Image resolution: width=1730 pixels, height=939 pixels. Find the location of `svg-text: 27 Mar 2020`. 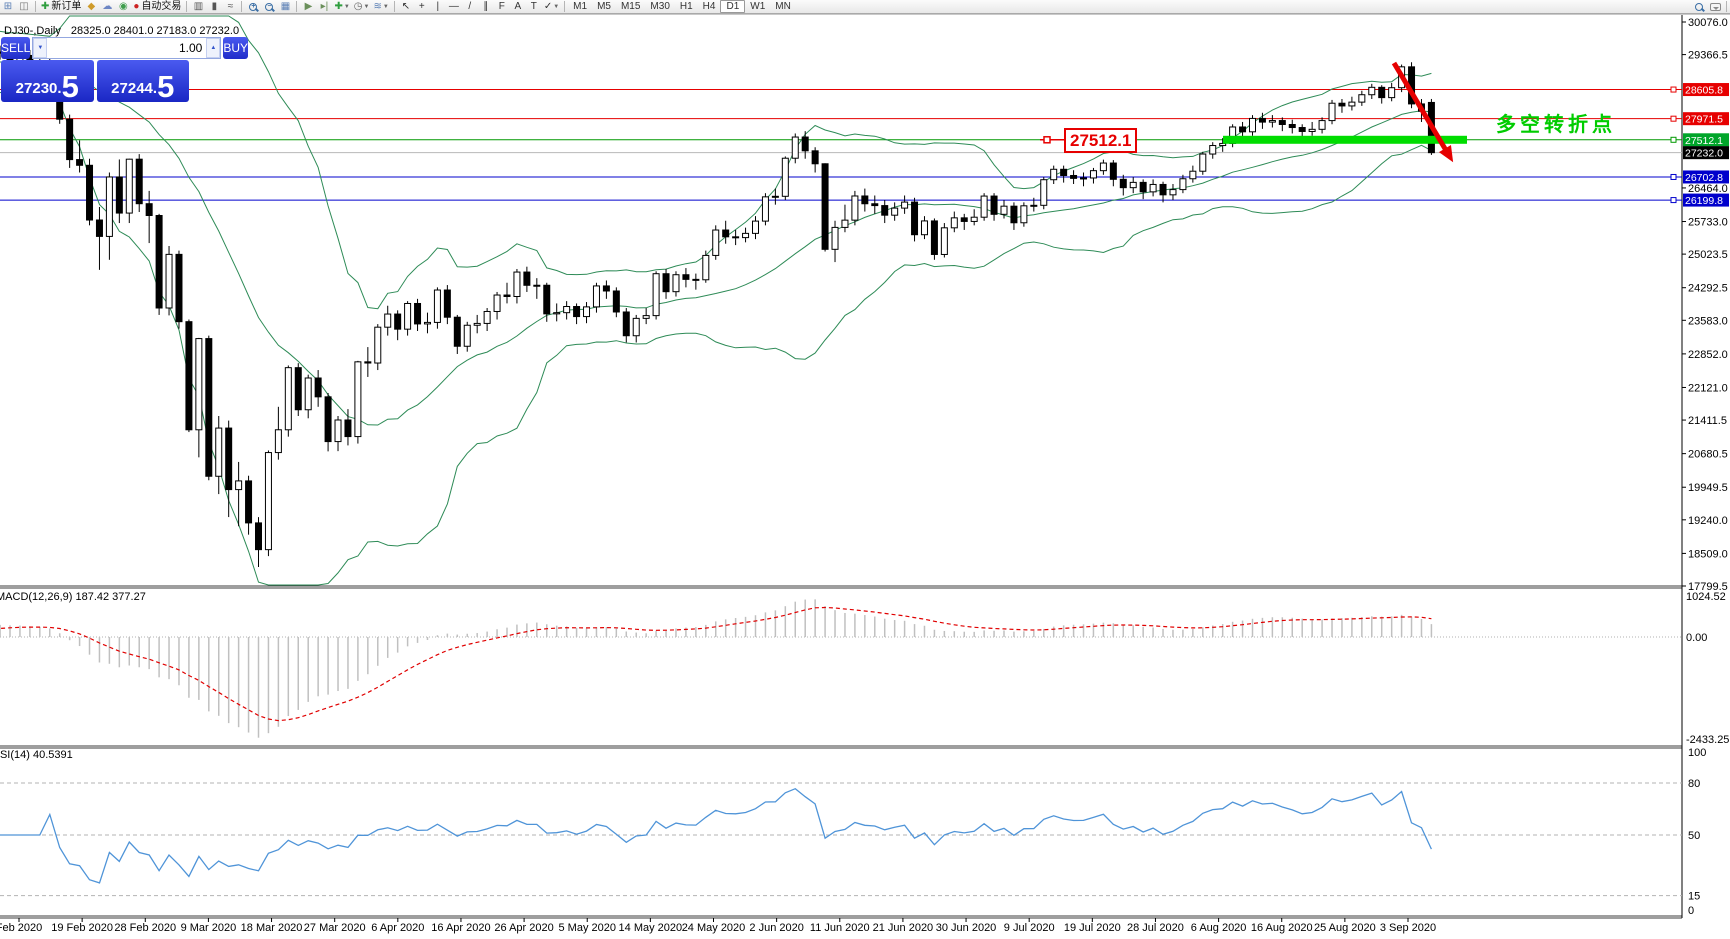

svg-text: 27 Mar 2020 is located at coordinates (335, 928).